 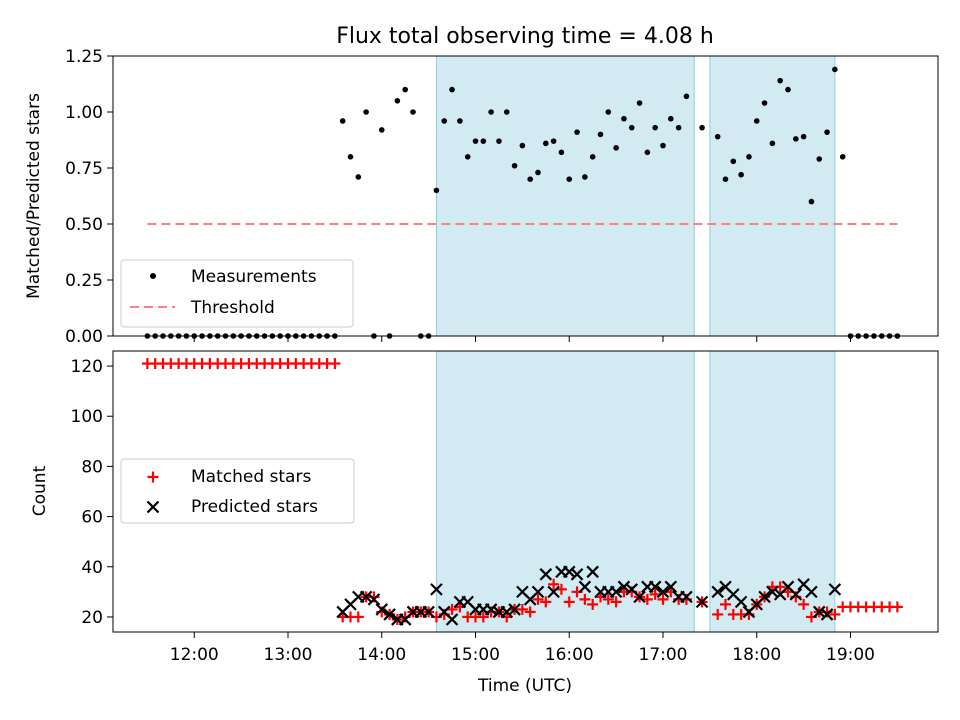 I want to click on top-legend: Measurements Threshold, so click(x=237, y=293).